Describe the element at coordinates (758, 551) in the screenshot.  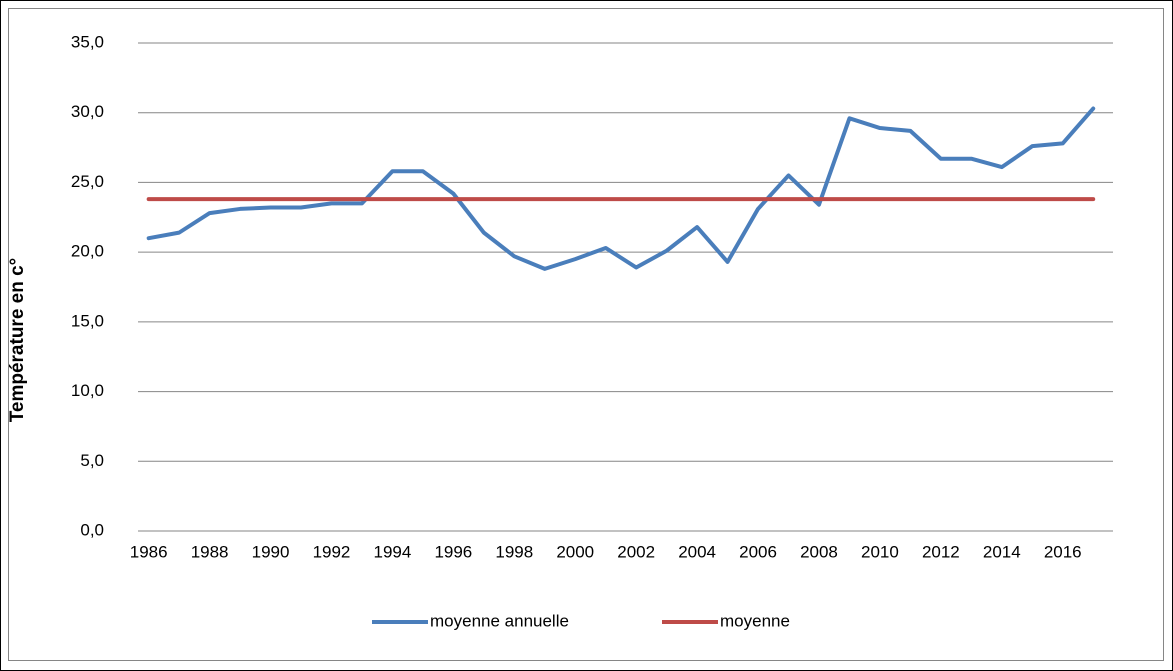
I see `x-tick-label: 2006` at that location.